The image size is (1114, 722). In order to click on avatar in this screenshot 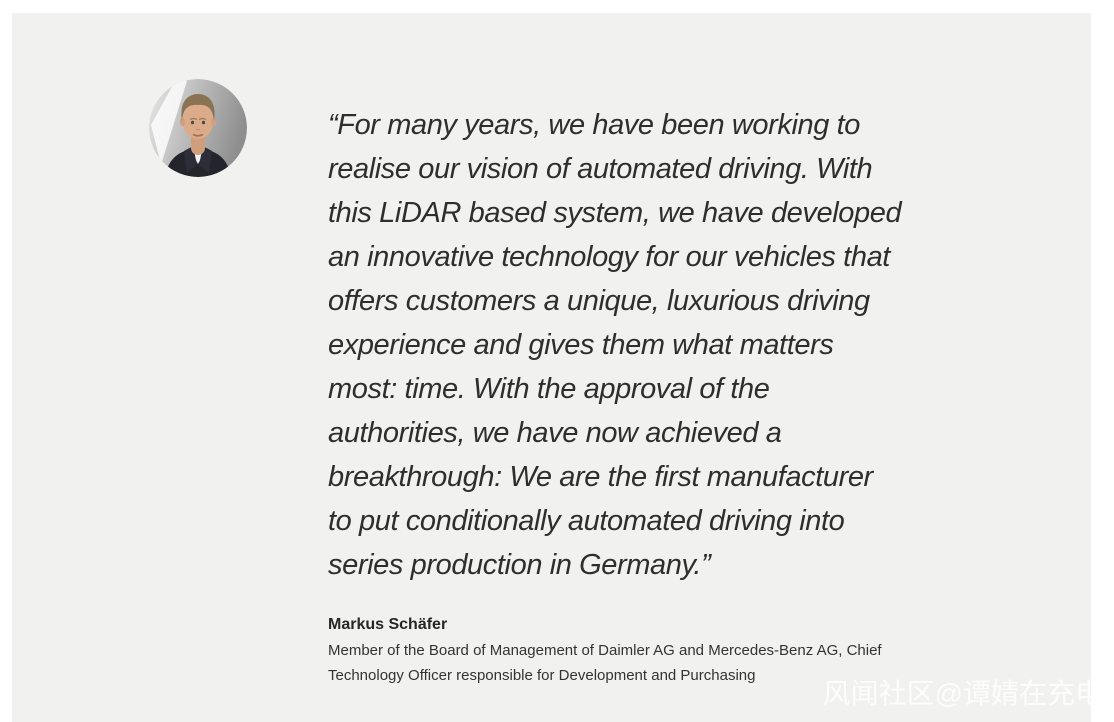, I will do `click(198, 128)`.